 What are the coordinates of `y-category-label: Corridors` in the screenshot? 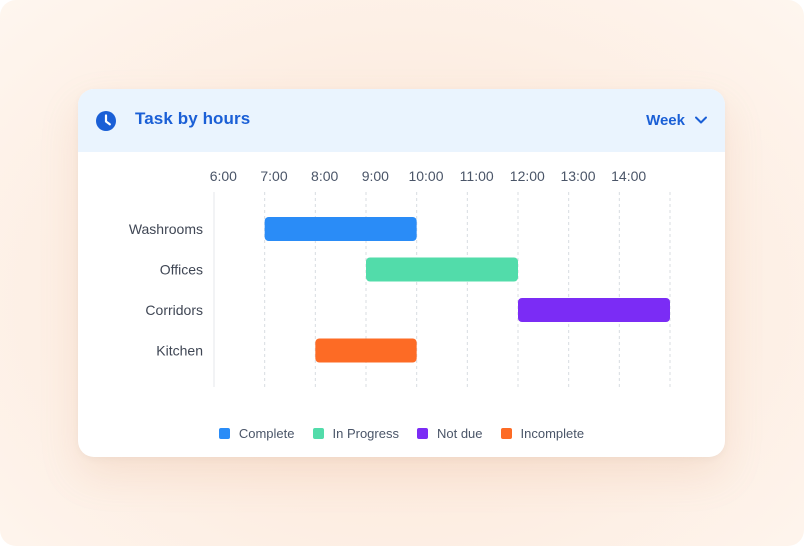 It's located at (174, 310).